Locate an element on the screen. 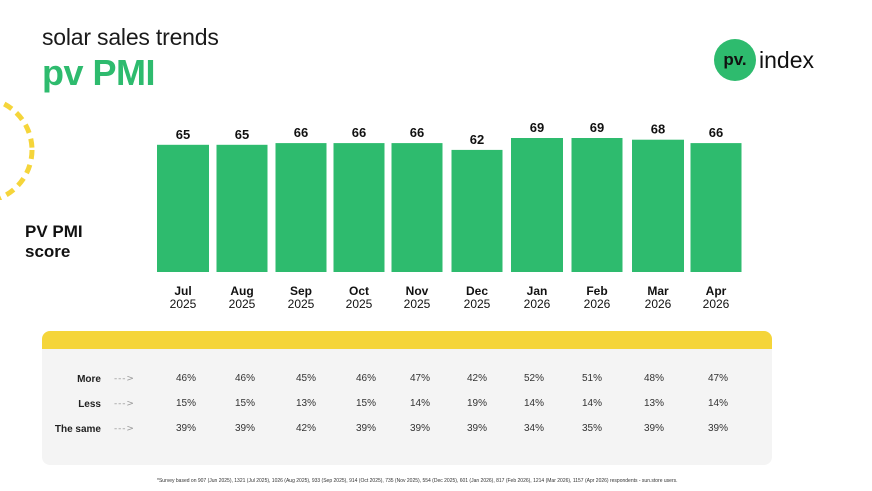 This screenshot has width=872, height=491. table-row-label: More is located at coordinates (89, 379).